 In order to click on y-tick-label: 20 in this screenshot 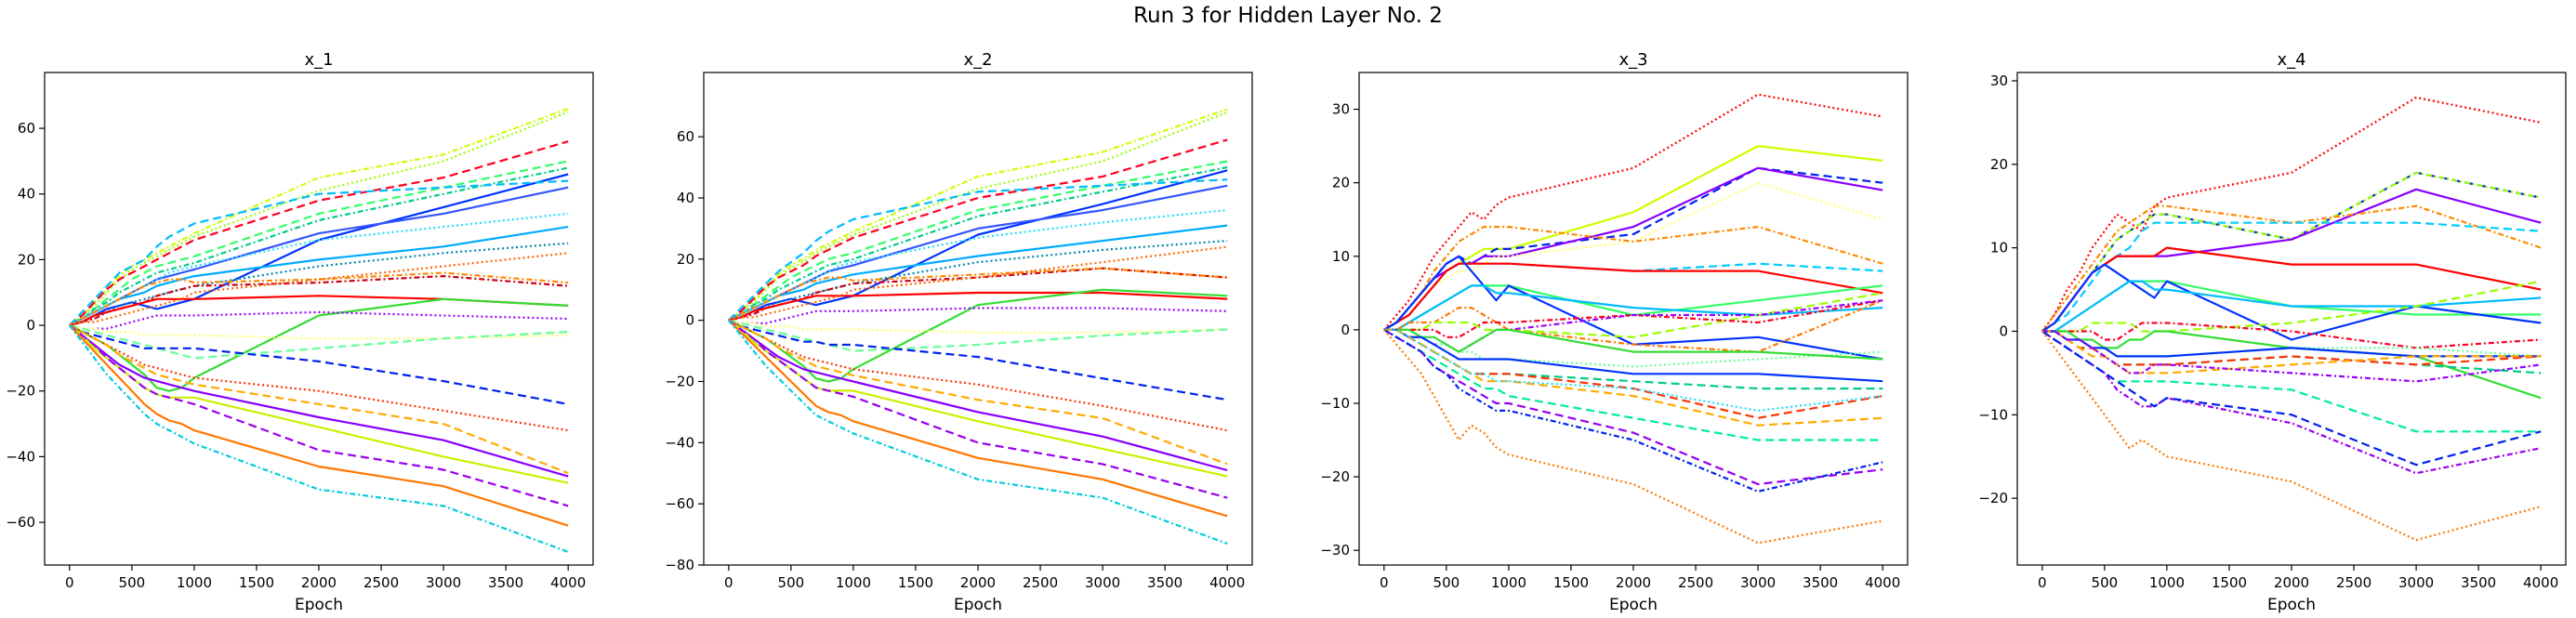, I will do `click(685, 259)`.